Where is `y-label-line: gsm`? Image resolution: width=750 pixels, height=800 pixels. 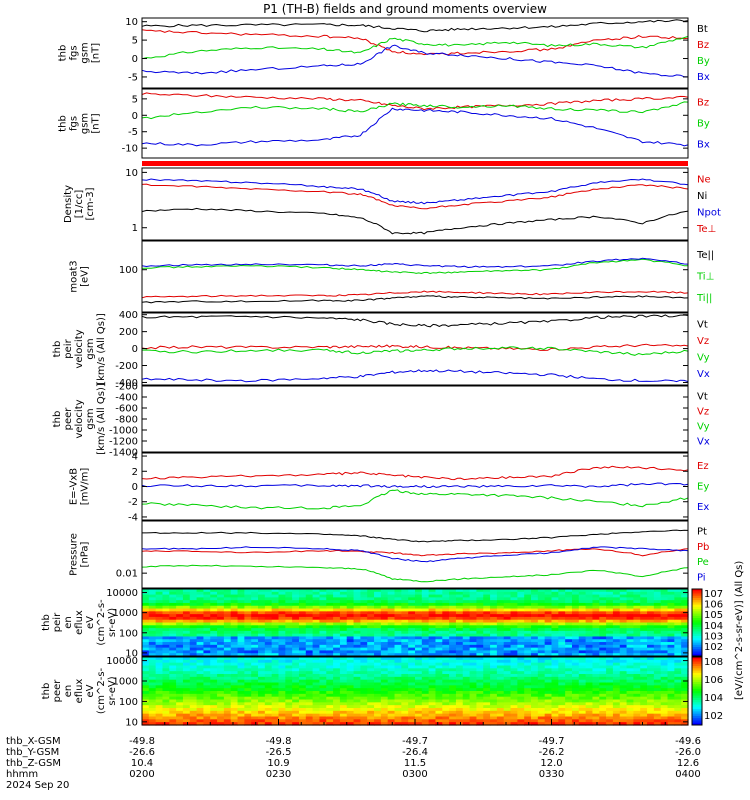 y-label-line: gsm is located at coordinates (85, 52).